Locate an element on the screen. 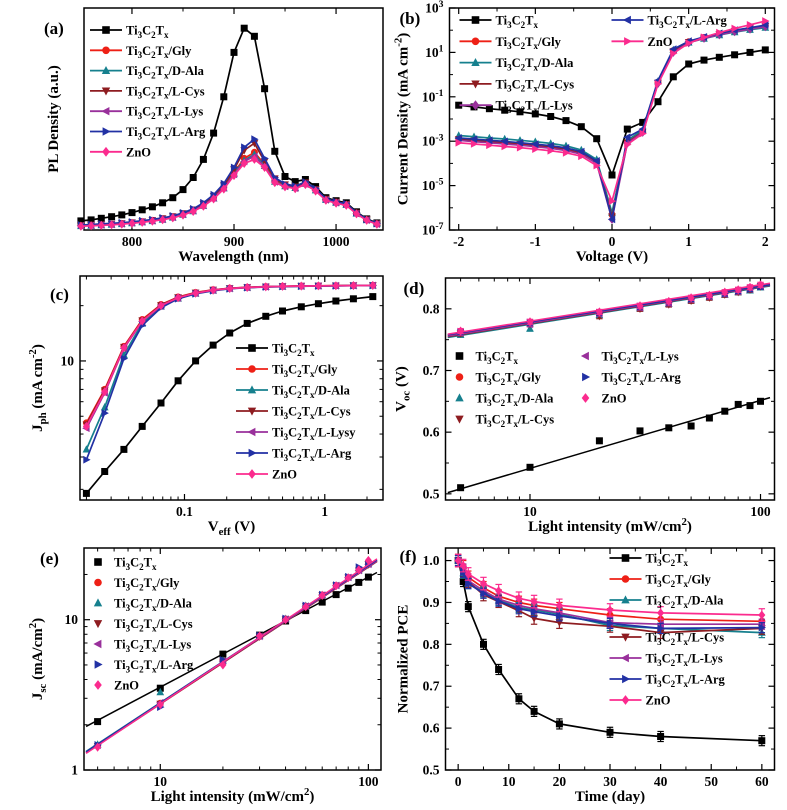 The image size is (787, 810). svg-text: (a) is located at coordinates (54, 28).